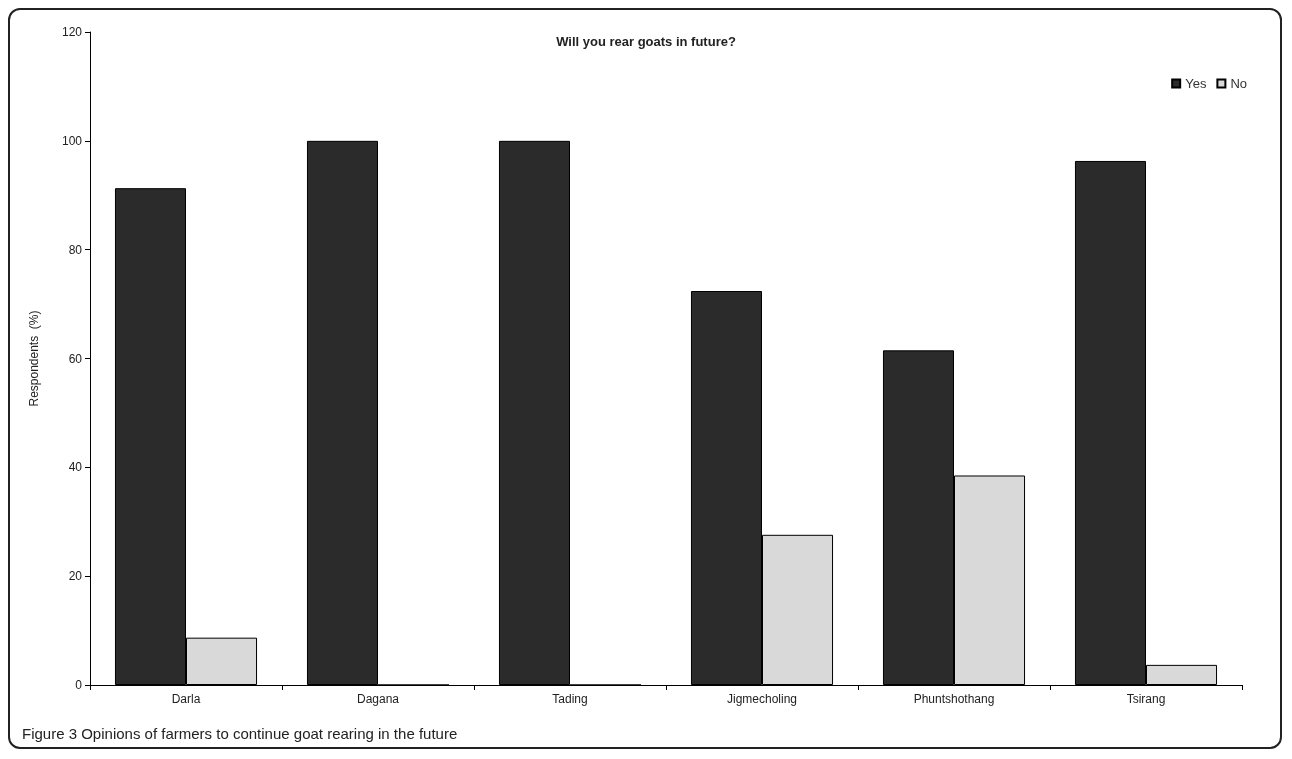 The height and width of the screenshot is (759, 1292). I want to click on y-tick-label: 100, so click(72, 140).